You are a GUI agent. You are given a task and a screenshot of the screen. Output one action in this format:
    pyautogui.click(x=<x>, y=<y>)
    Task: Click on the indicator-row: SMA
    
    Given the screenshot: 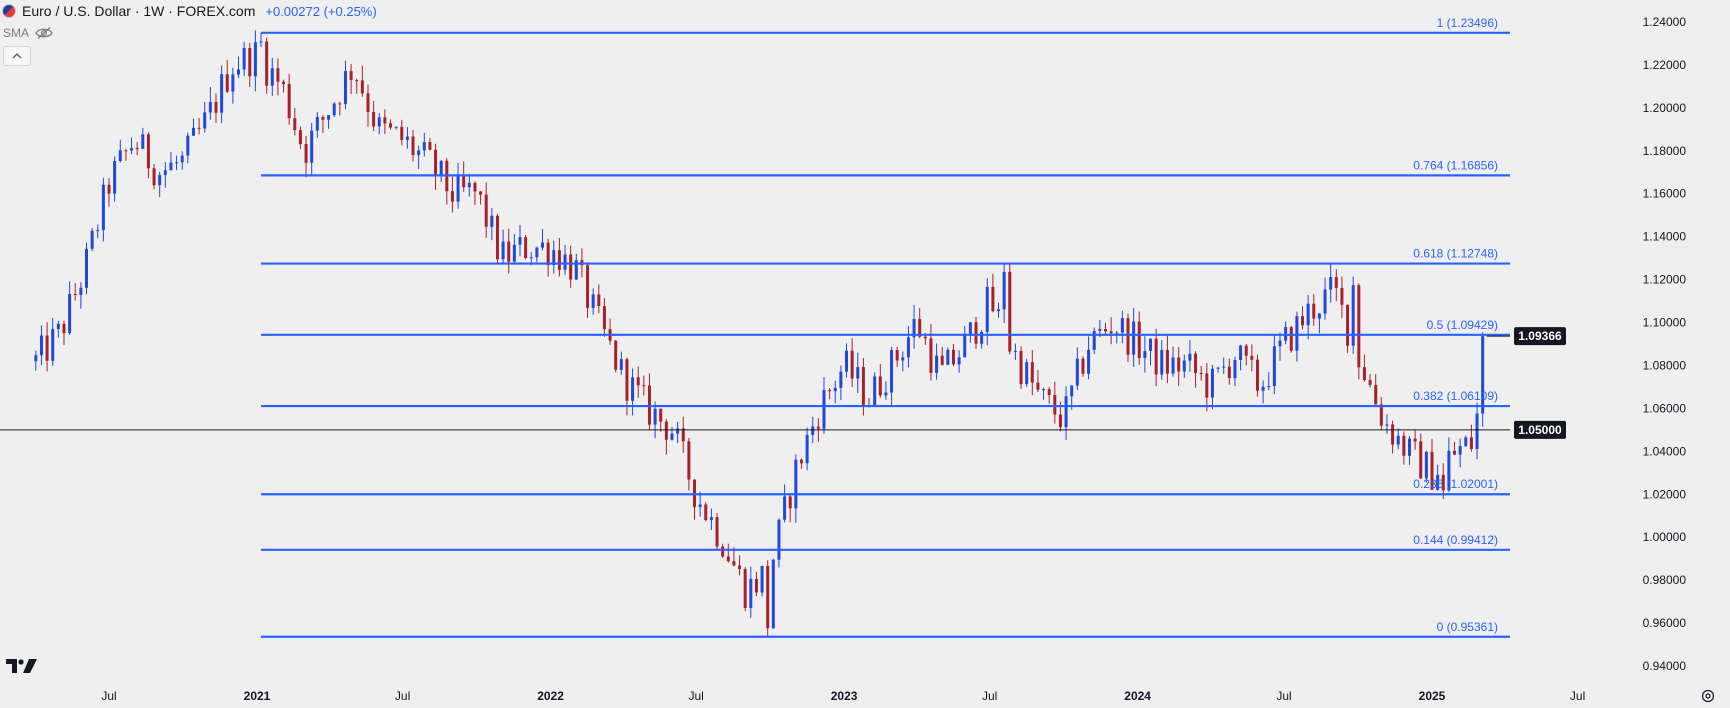 What is the action you would take?
    pyautogui.click(x=28, y=33)
    